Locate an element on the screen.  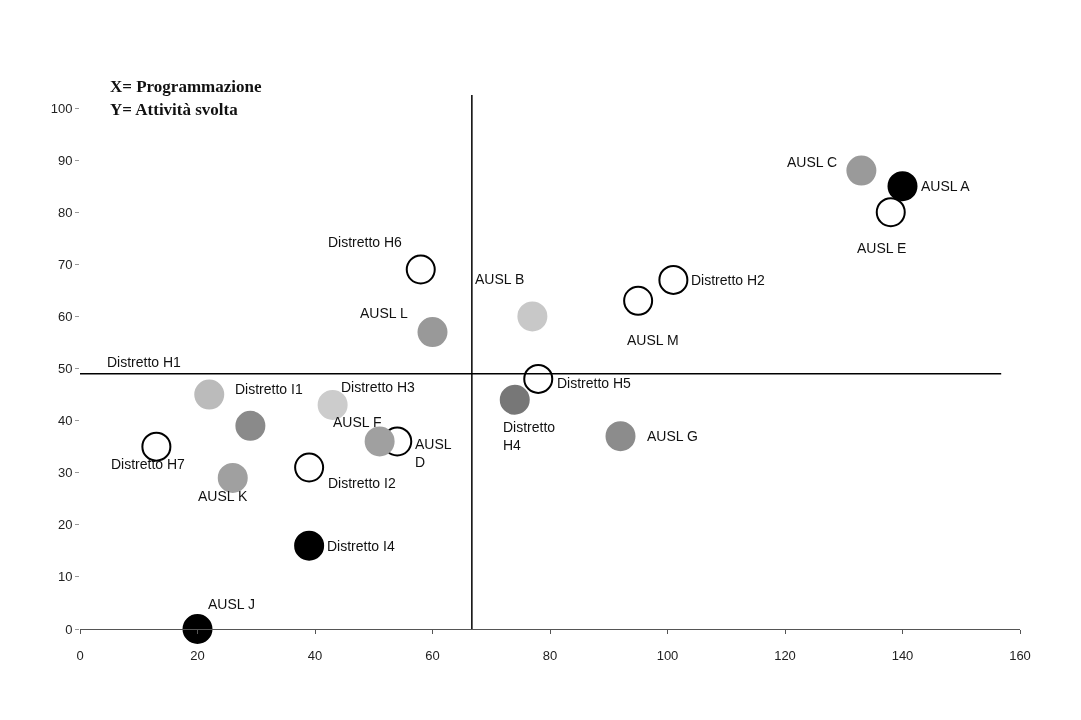
annotation: AUSL G is located at coordinates (672, 436).